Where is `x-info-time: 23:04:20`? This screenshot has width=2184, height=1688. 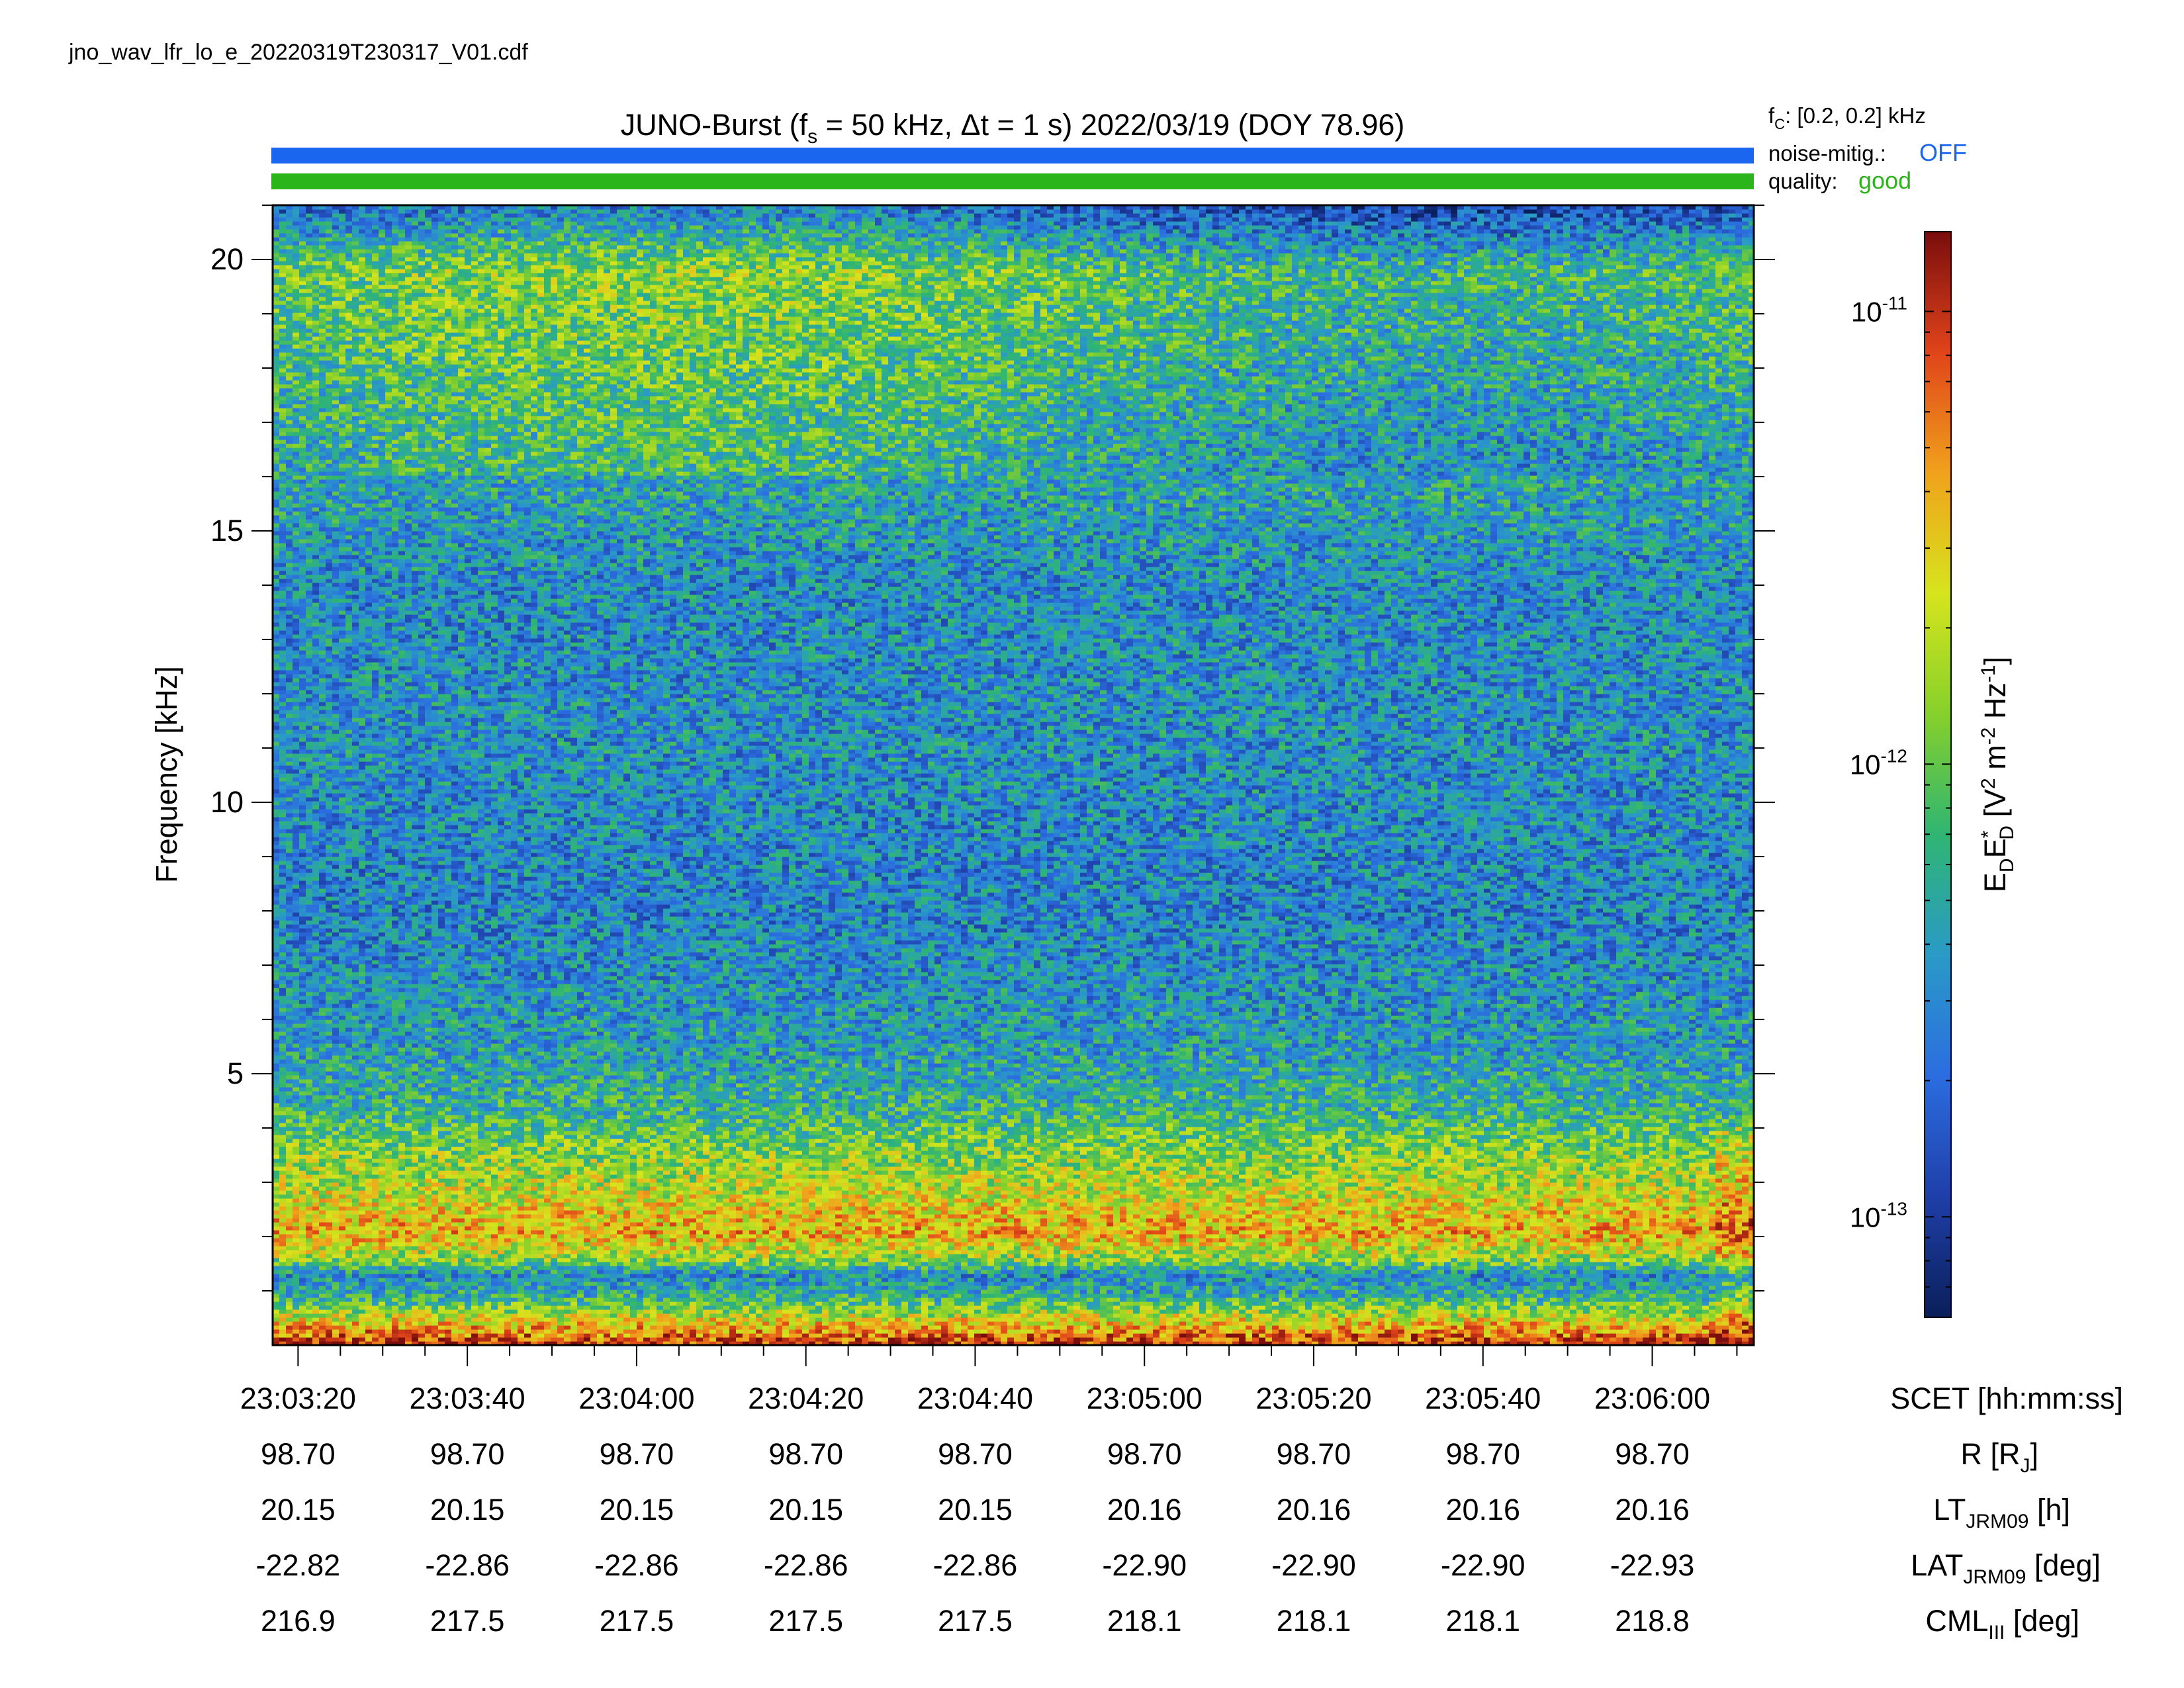
x-info-time: 23:04:20 is located at coordinates (806, 1398).